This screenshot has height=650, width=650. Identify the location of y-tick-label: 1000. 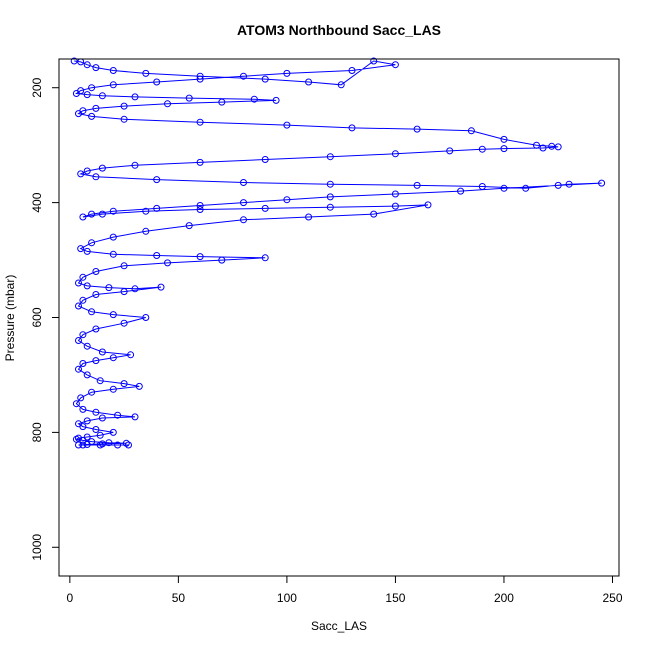
(37, 547).